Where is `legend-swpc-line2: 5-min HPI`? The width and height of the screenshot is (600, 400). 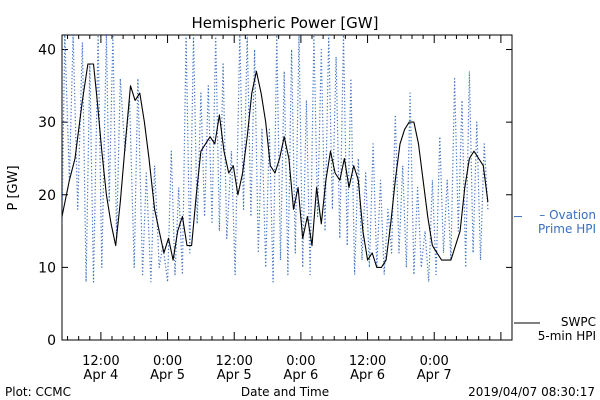 legend-swpc-line2: 5-min HPI is located at coordinates (567, 336).